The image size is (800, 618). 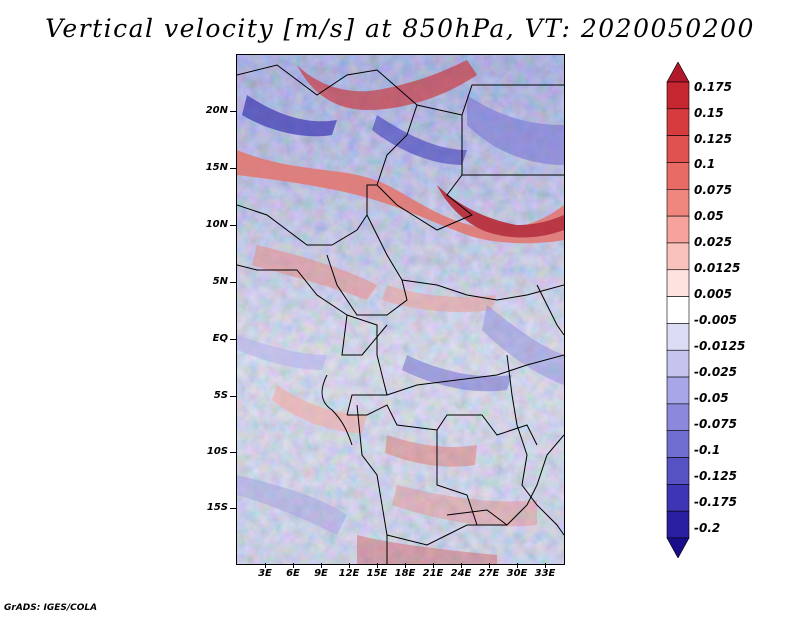 I want to click on lat-label: 10S, so click(x=217, y=451).